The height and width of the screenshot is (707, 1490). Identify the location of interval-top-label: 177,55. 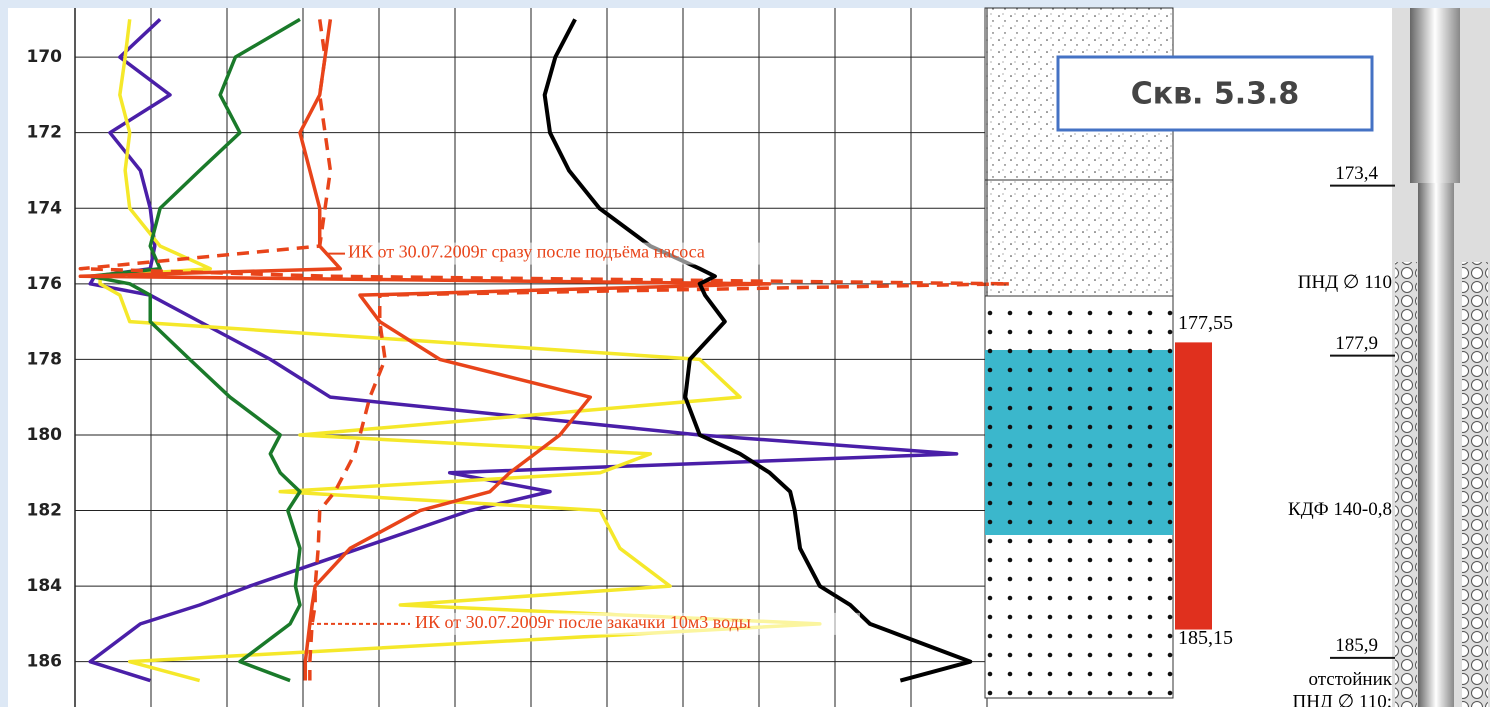
(1205, 323).